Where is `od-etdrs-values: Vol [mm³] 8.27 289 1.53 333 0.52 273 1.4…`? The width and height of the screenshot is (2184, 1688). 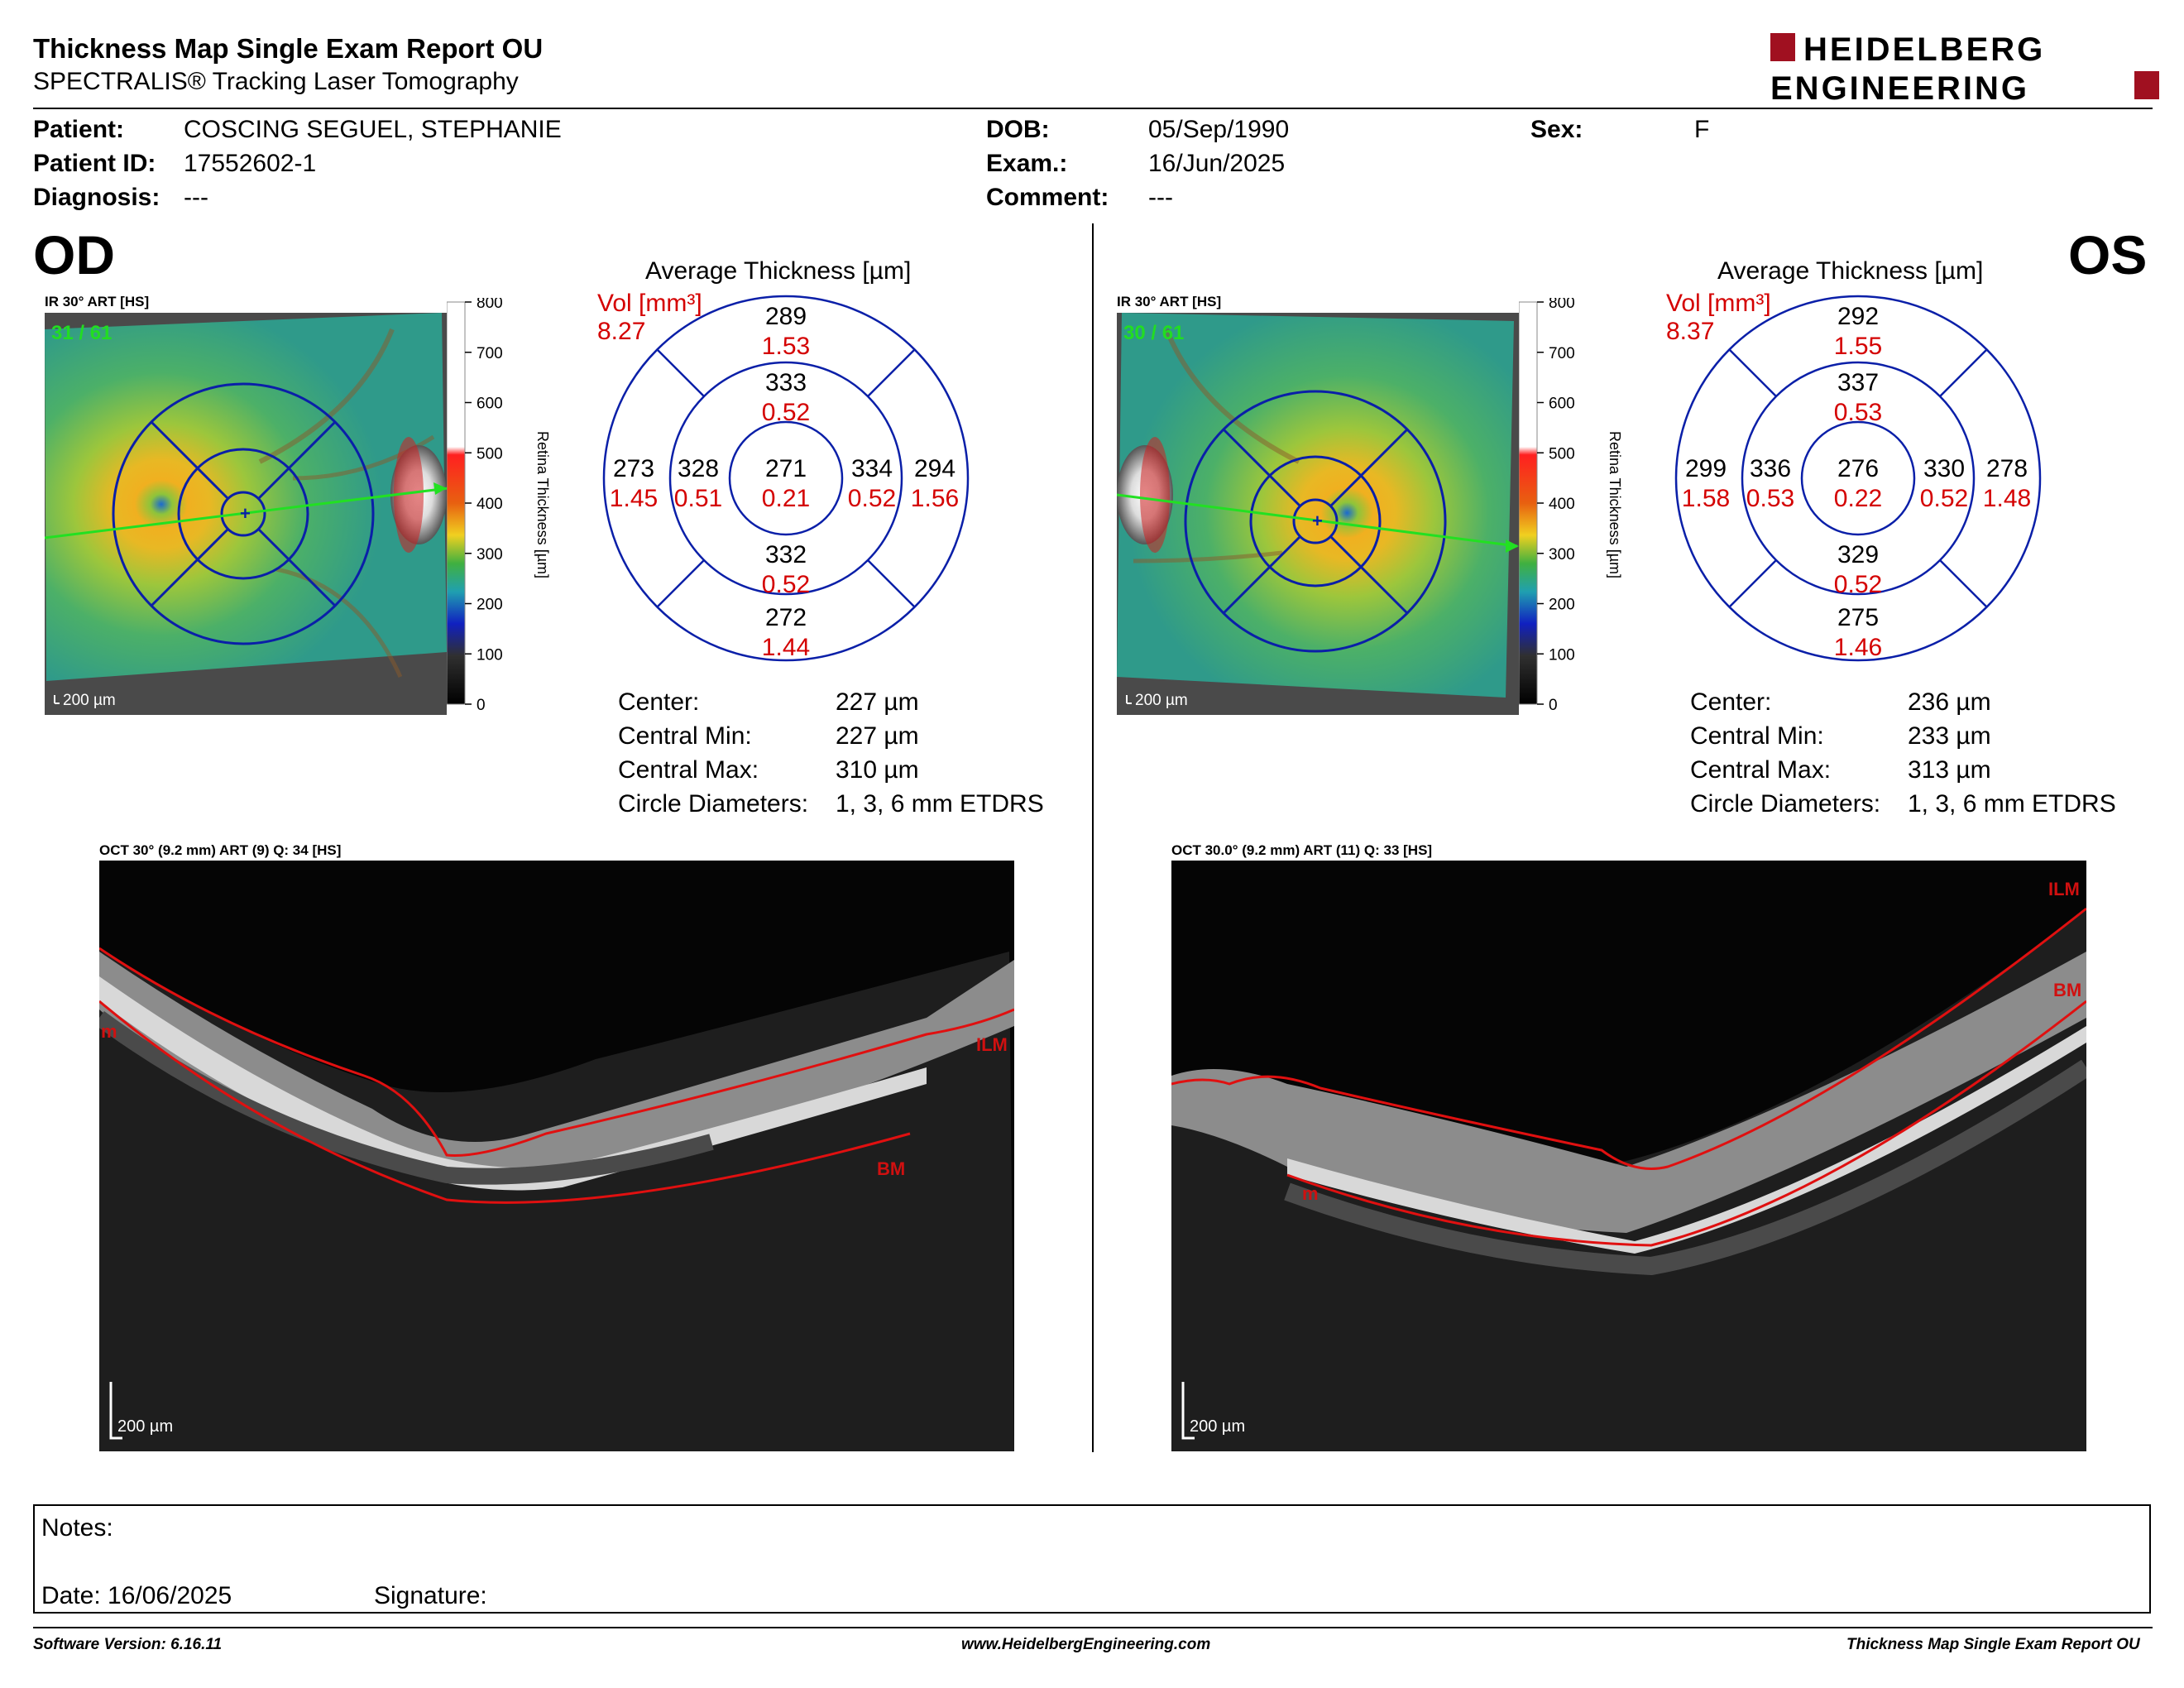 od-etdrs-values: Vol [mm³] 8.27 289 1.53 333 0.52 273 1.4… is located at coordinates (783, 476).